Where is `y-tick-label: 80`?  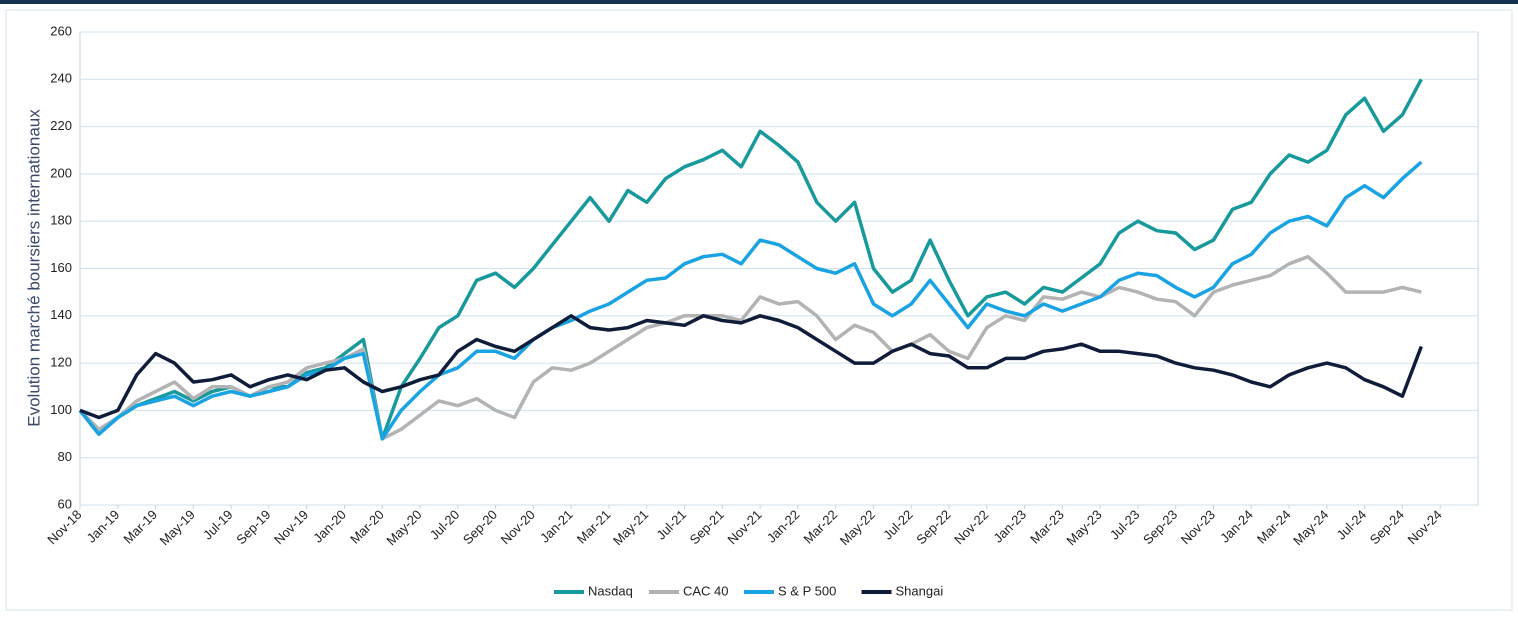 y-tick-label: 80 is located at coordinates (65, 456).